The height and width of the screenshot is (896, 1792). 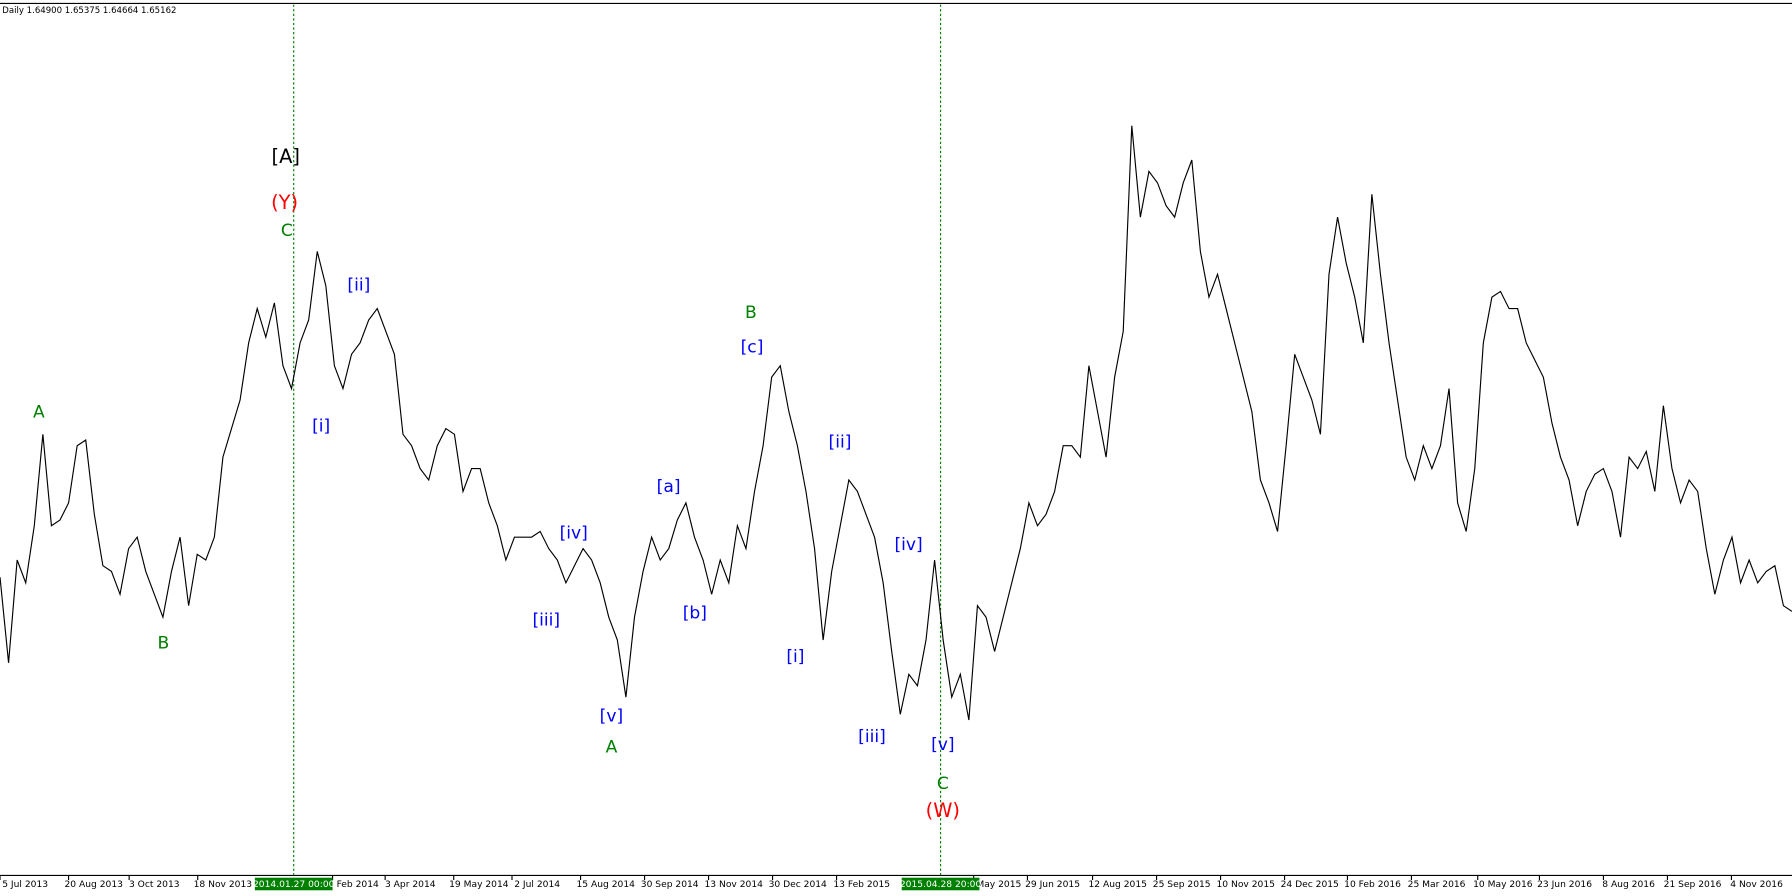 What do you see at coordinates (284, 202) in the screenshot?
I see `wave-label: (Y)` at bounding box center [284, 202].